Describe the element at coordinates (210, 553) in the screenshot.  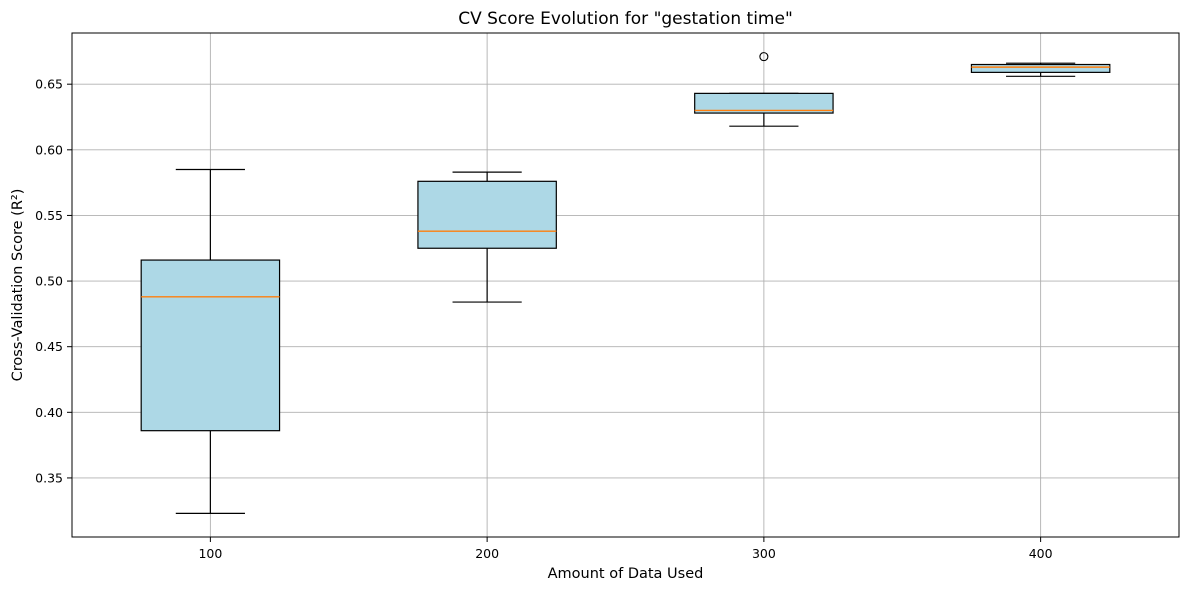
I see `x-tick-label: 100` at that location.